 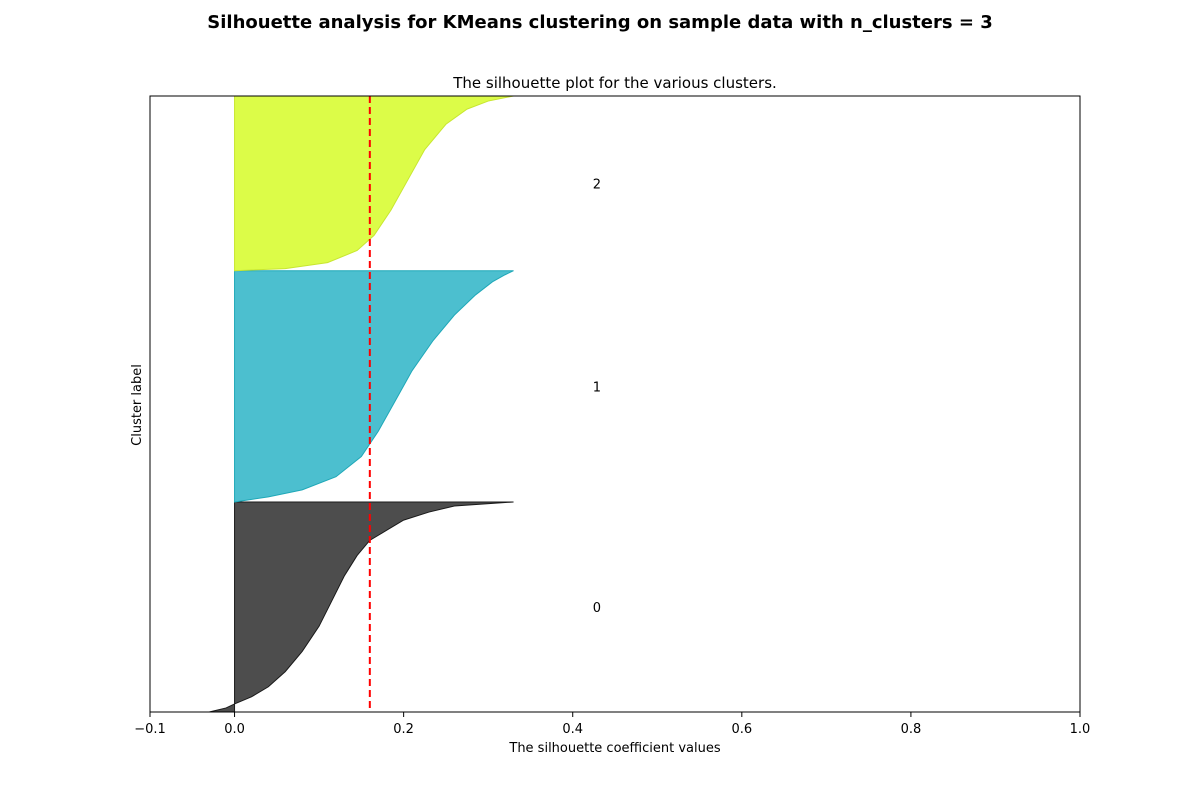 I want to click on cluster-2-silhouette-area, so click(x=386, y=184).